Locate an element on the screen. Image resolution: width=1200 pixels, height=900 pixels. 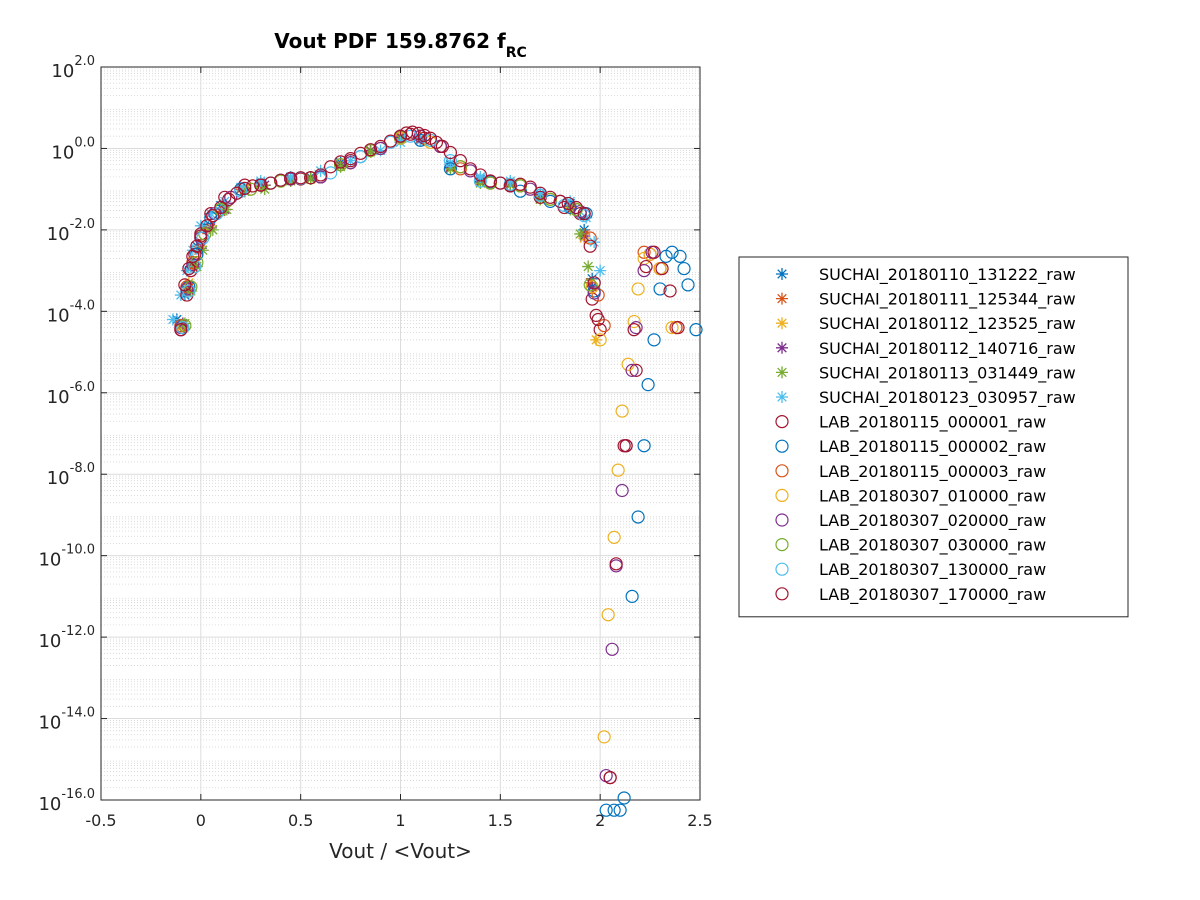
legend-label: SUCHAI_20180113_031449_raw is located at coordinates (947, 373).